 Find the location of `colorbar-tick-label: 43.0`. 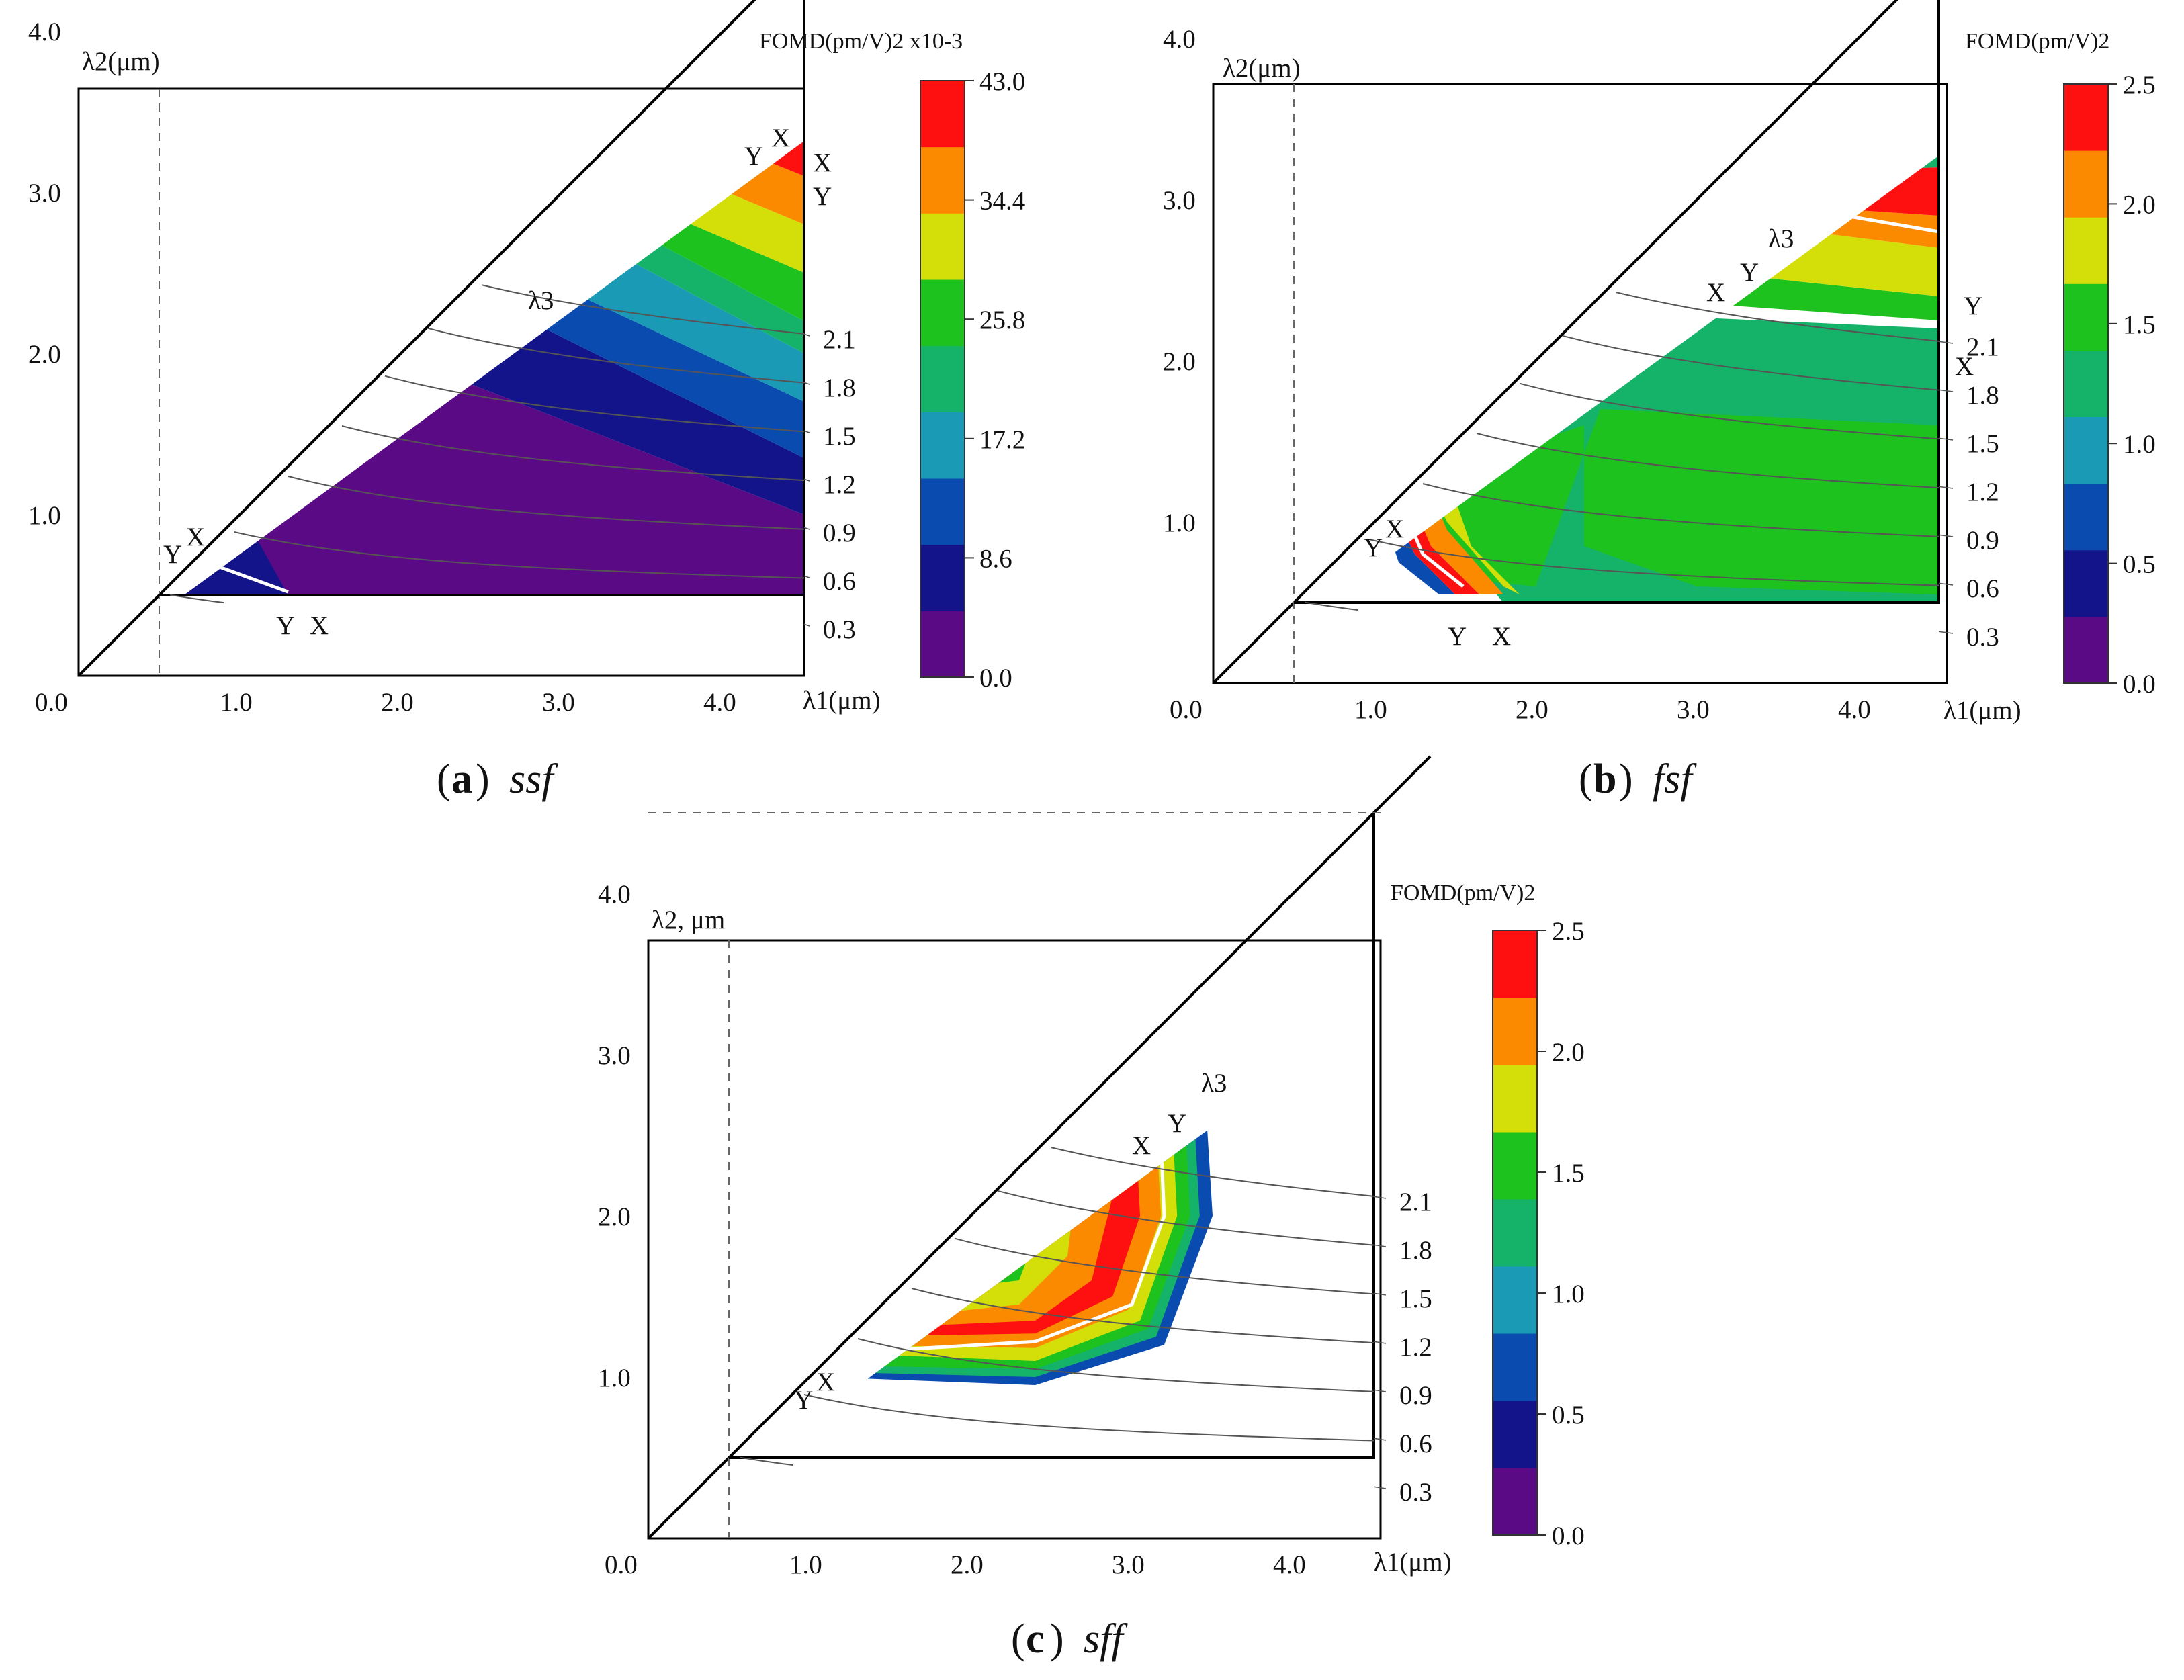

colorbar-tick-label: 43.0 is located at coordinates (1002, 81).